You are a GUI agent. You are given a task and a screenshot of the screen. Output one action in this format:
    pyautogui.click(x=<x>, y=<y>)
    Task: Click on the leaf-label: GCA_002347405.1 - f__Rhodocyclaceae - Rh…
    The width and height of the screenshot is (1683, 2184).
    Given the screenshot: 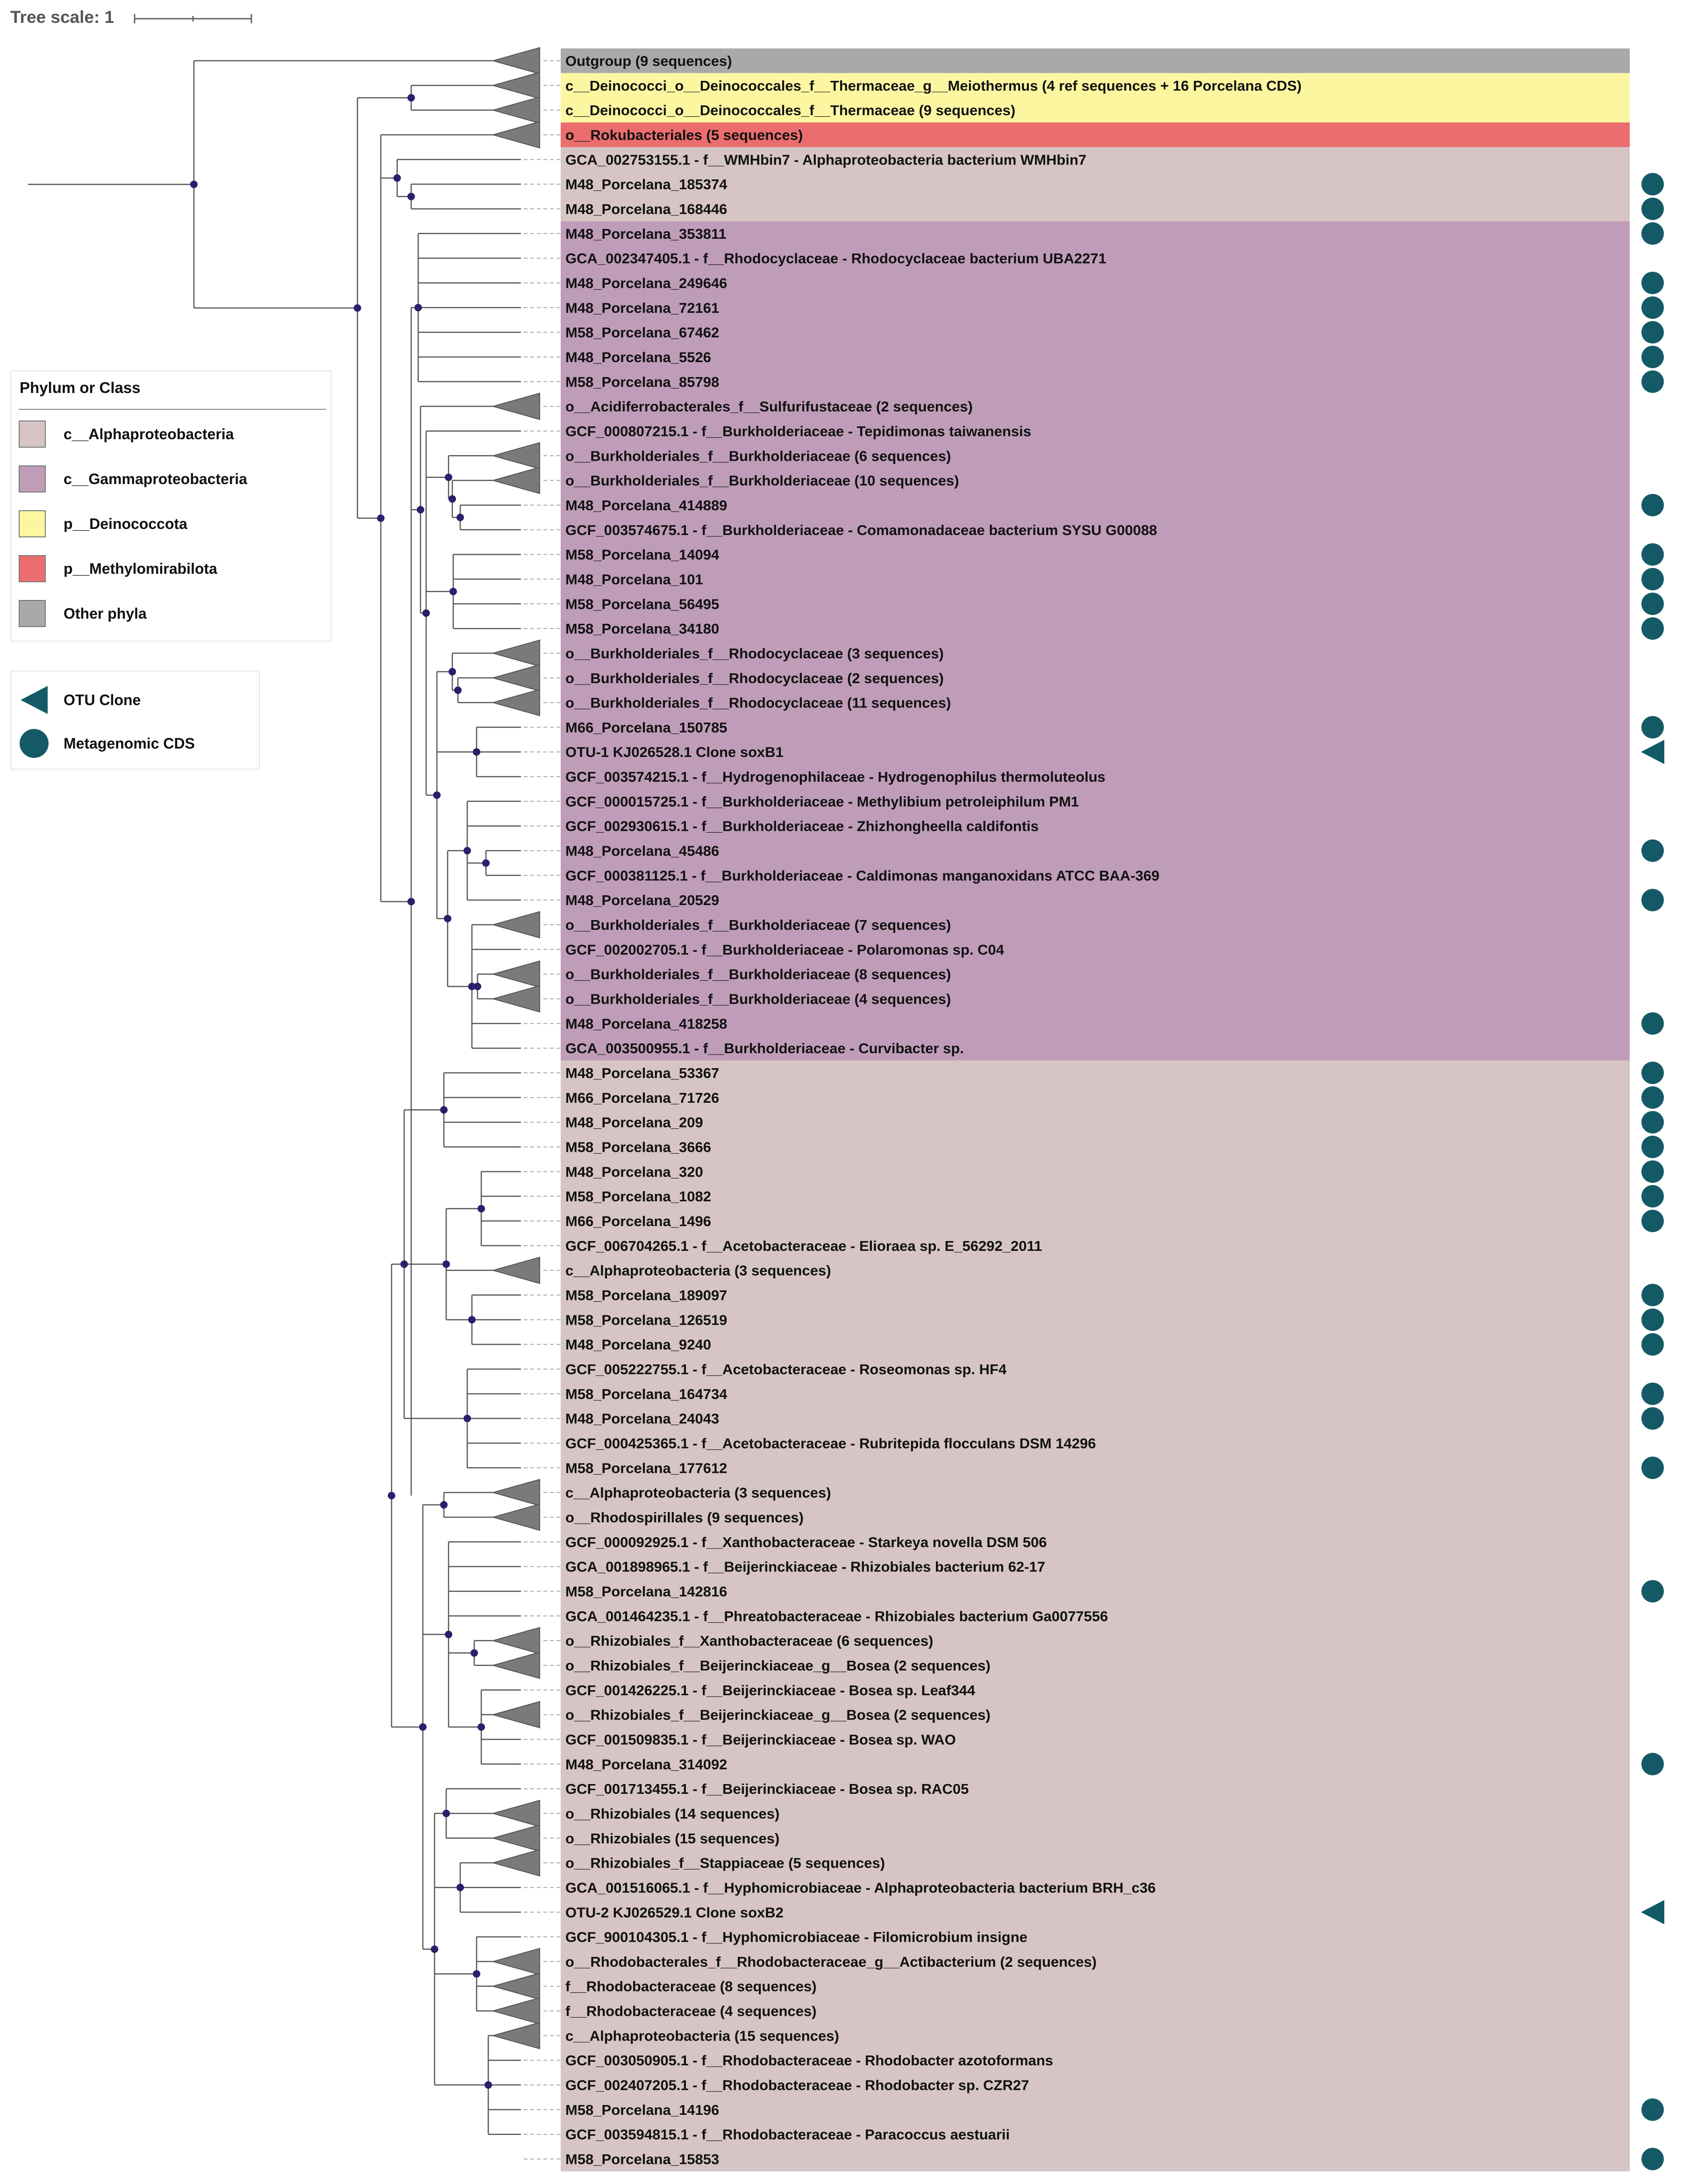 What is the action you would take?
    pyautogui.click(x=835, y=258)
    